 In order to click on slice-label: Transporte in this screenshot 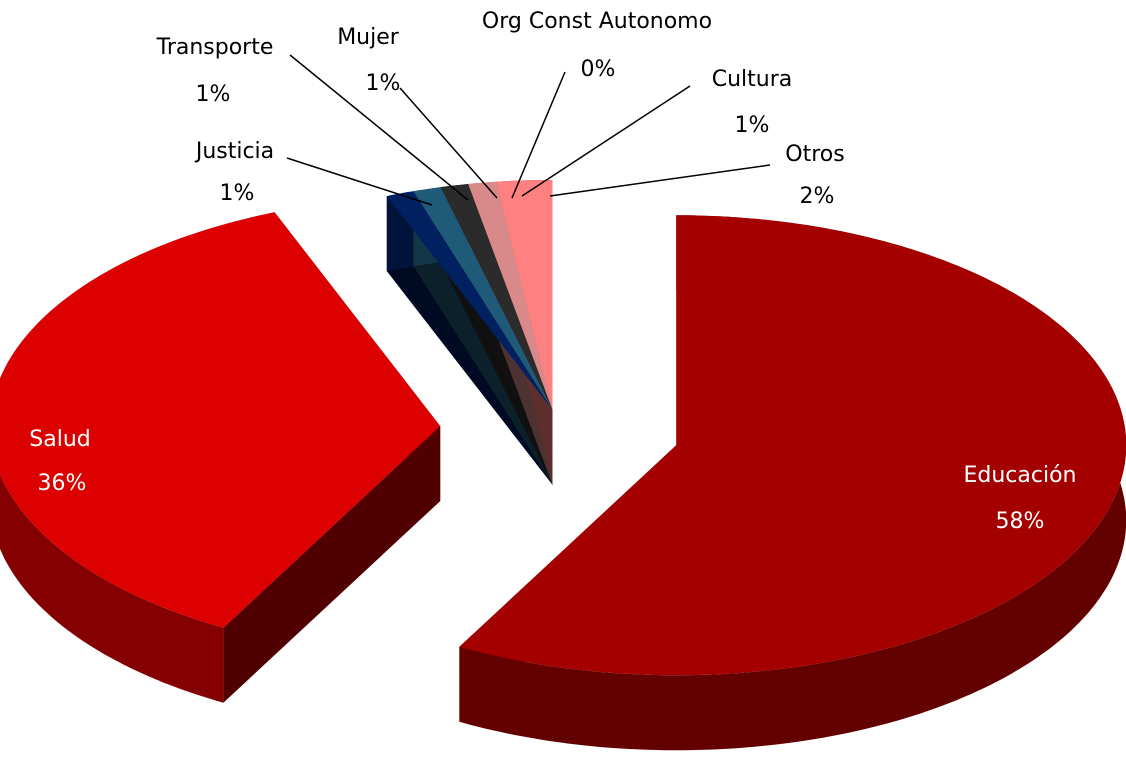, I will do `click(215, 47)`.